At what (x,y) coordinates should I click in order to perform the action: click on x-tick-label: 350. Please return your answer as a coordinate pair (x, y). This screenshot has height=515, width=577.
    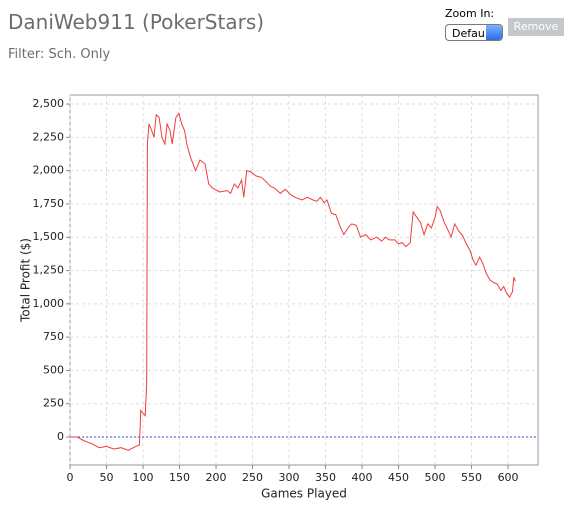
    Looking at the image, I should click on (325, 477).